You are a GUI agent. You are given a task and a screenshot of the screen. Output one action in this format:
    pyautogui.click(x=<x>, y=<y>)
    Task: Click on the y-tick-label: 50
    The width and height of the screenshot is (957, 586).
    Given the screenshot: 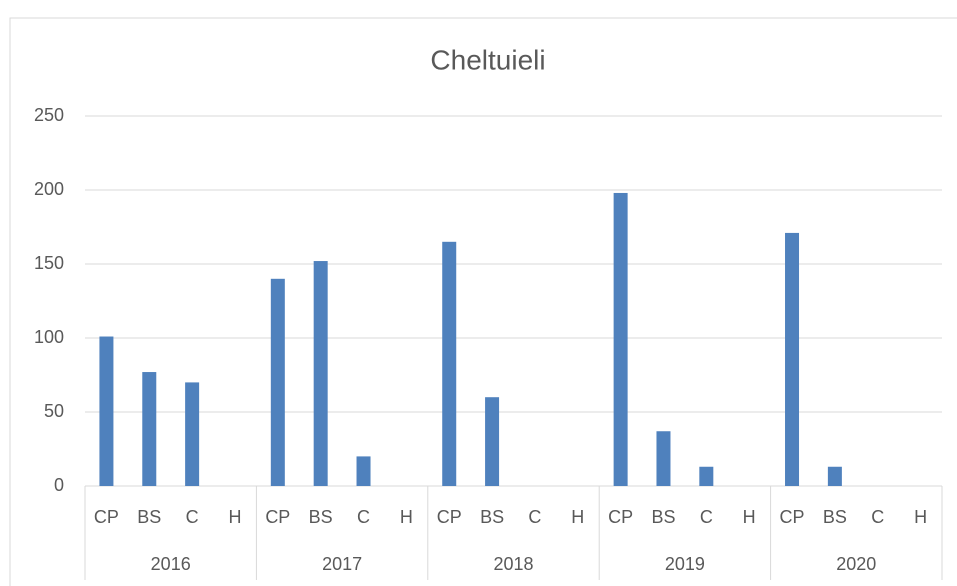 What is the action you would take?
    pyautogui.click(x=54, y=411)
    